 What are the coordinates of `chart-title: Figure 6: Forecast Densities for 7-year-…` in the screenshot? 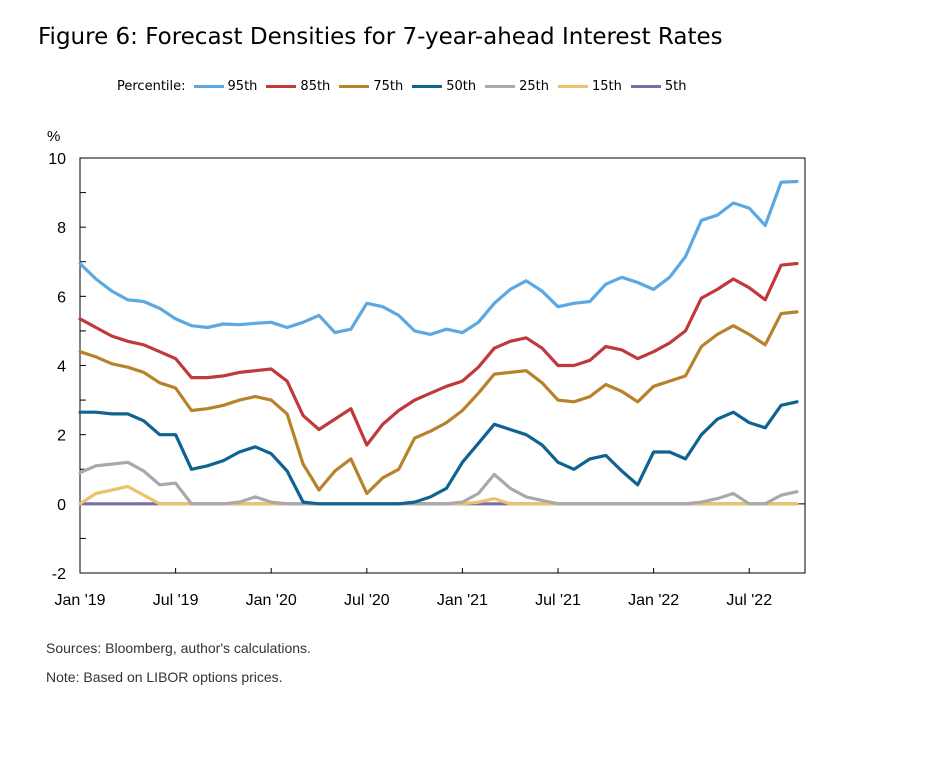 It's located at (380, 37).